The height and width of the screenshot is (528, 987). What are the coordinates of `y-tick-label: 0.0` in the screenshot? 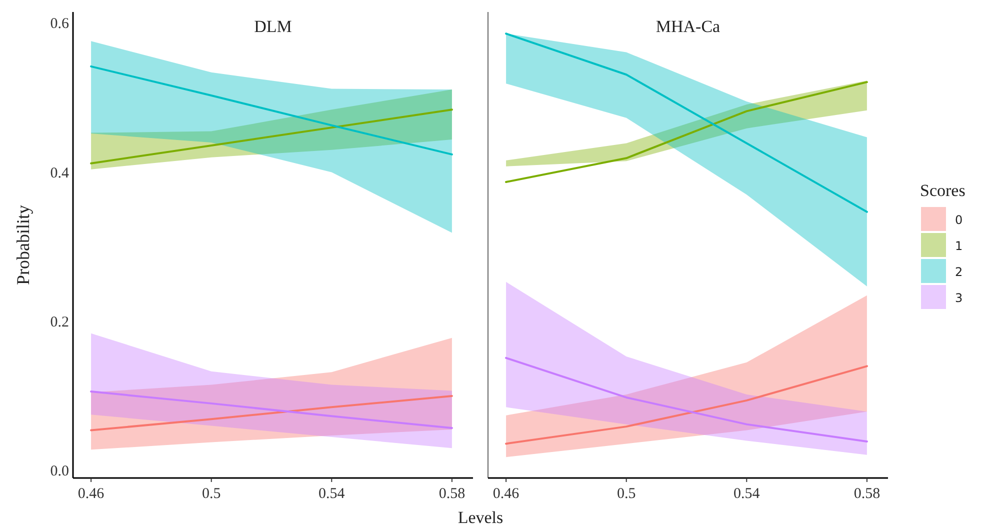 It's located at (59, 472).